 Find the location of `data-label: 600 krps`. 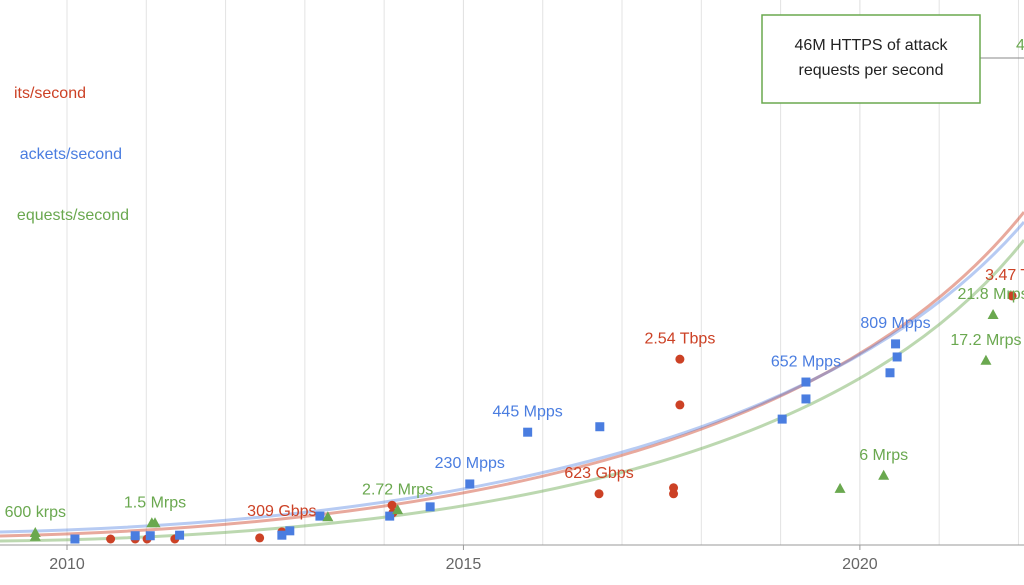

data-label: 600 krps is located at coordinates (35, 512).